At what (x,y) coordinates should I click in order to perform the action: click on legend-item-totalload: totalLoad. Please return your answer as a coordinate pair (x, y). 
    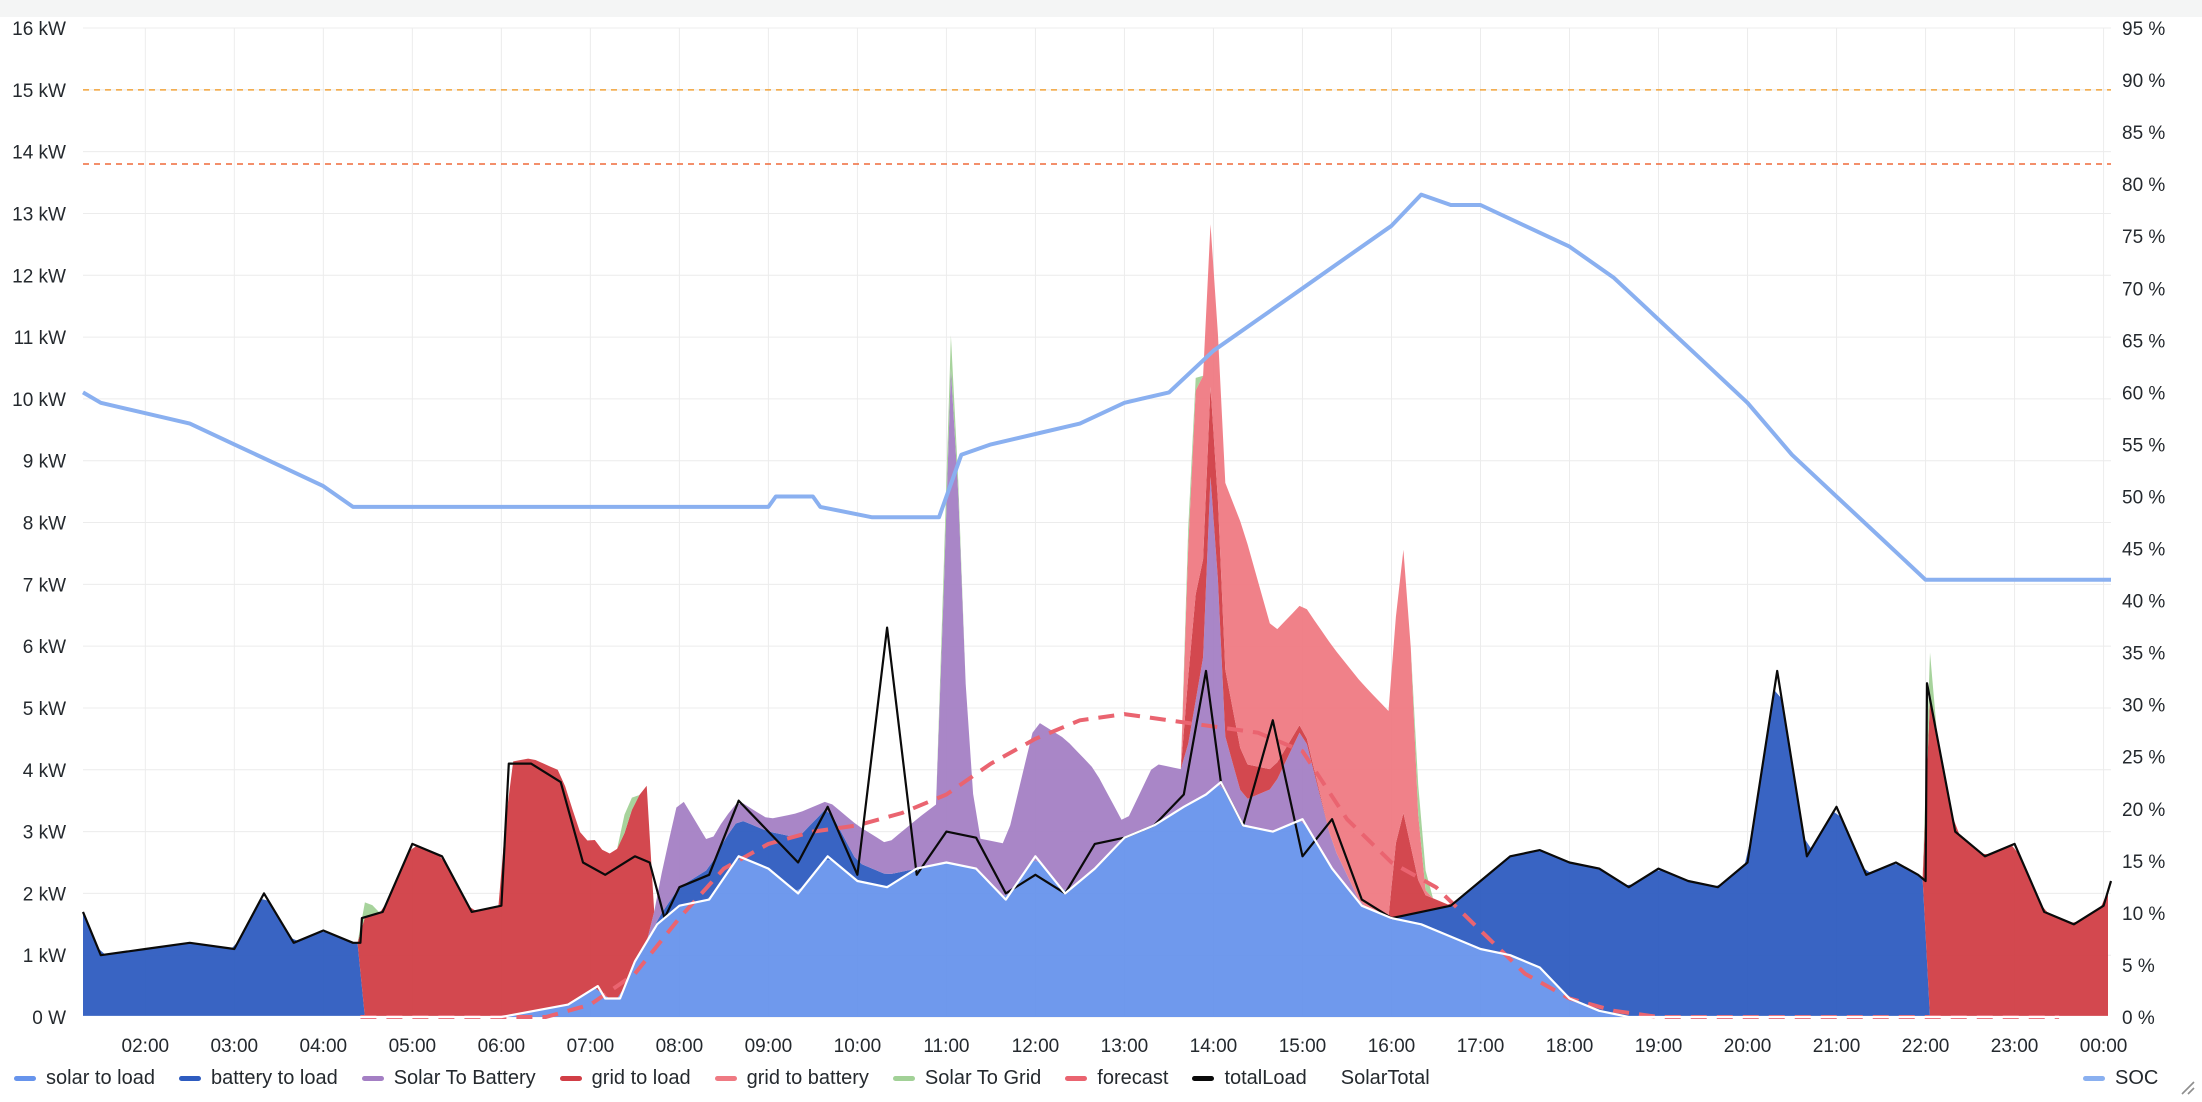
    Looking at the image, I should click on (1249, 1078).